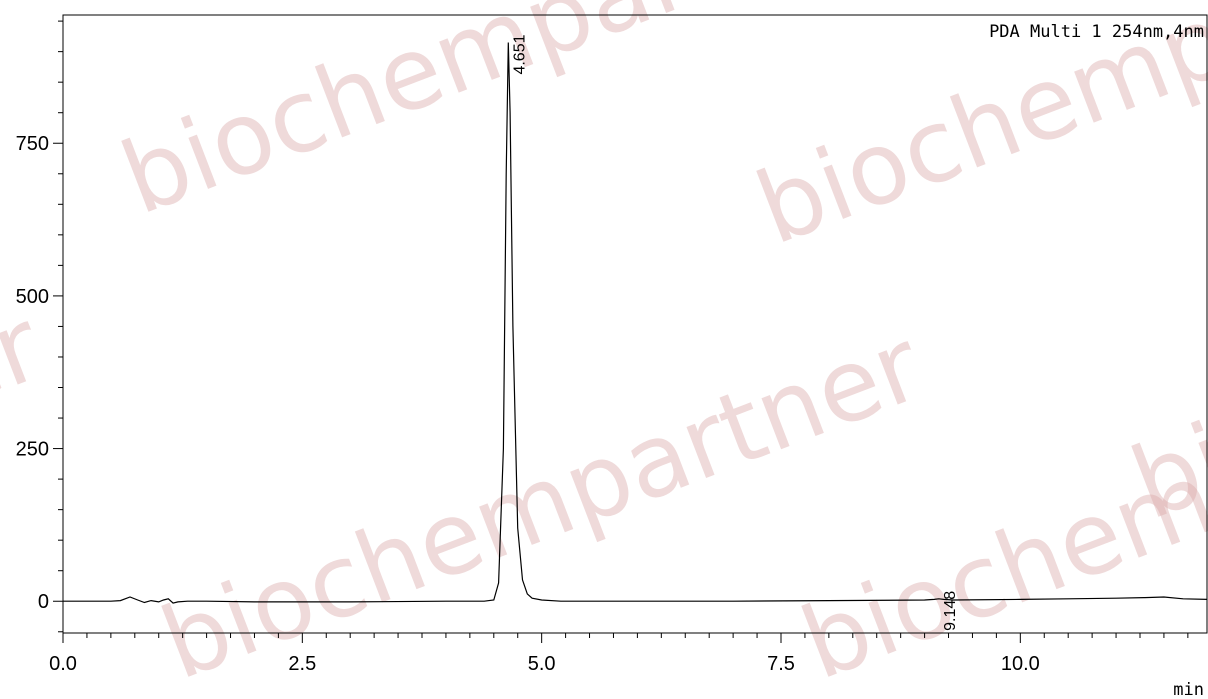  I want to click on y-tick-label: 500, so click(32, 297).